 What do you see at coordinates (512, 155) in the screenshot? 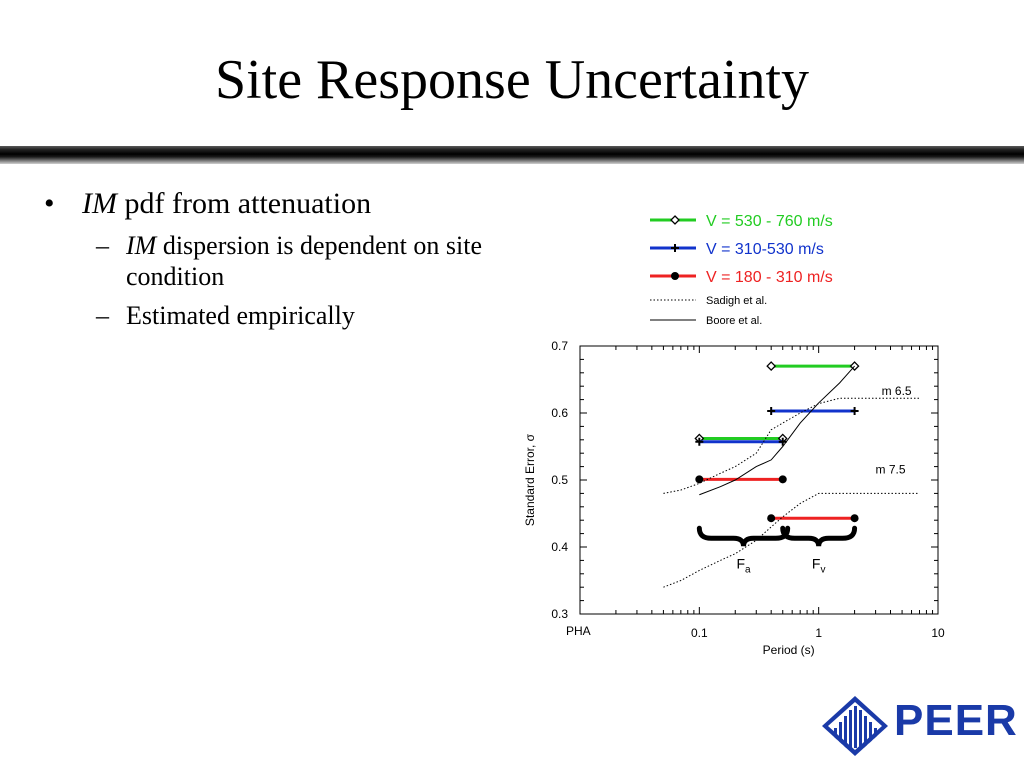
I see `title-divider` at bounding box center [512, 155].